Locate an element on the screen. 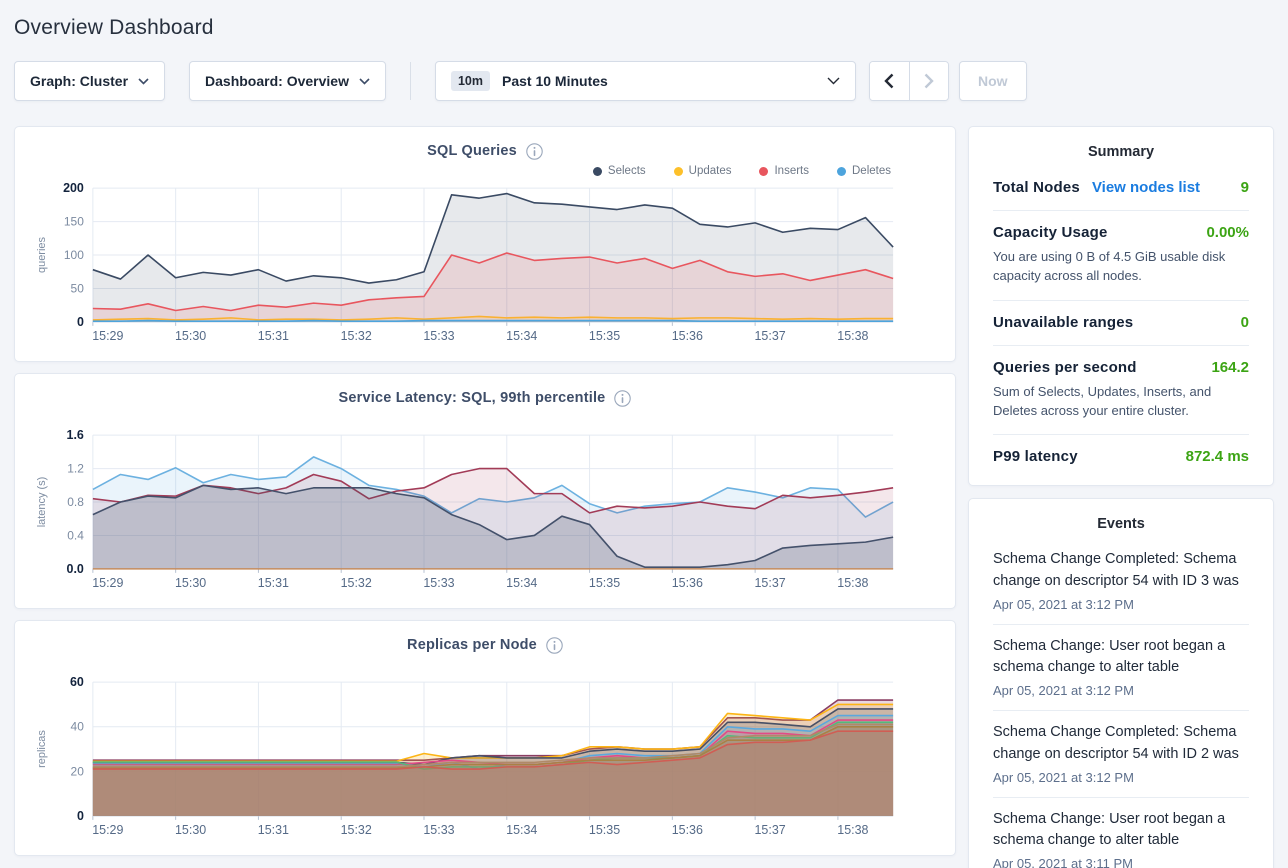 The height and width of the screenshot is (868, 1288). summary-row-value: 9 is located at coordinates (1244, 187).